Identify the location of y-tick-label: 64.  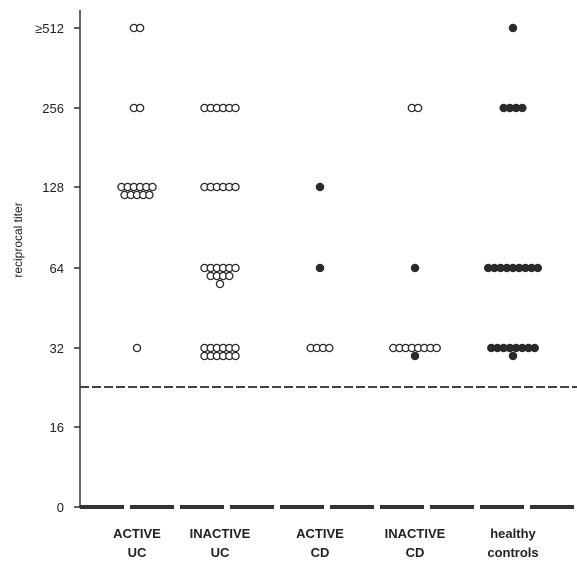
(57, 268).